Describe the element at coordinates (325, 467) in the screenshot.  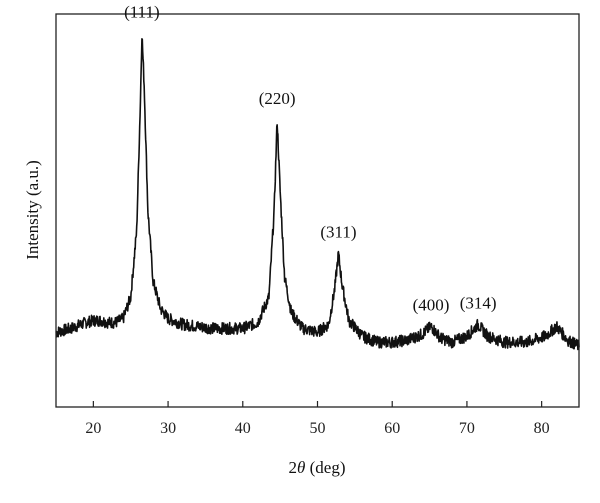
I see `x-axis-title-suffix: (deg)` at that location.